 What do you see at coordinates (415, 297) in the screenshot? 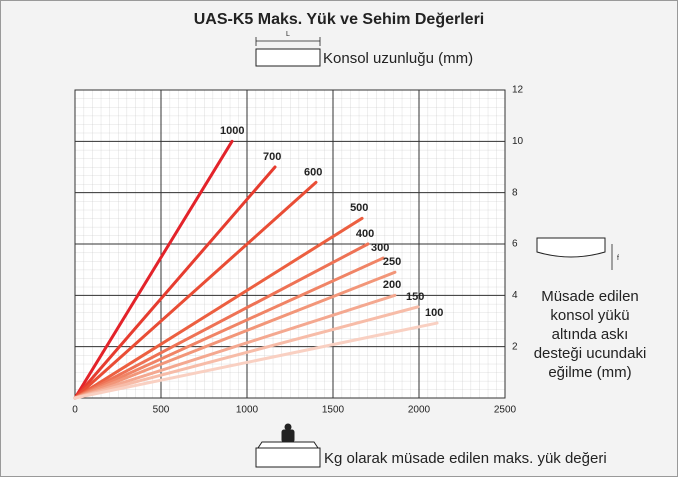
I see `series-label: 150` at bounding box center [415, 297].